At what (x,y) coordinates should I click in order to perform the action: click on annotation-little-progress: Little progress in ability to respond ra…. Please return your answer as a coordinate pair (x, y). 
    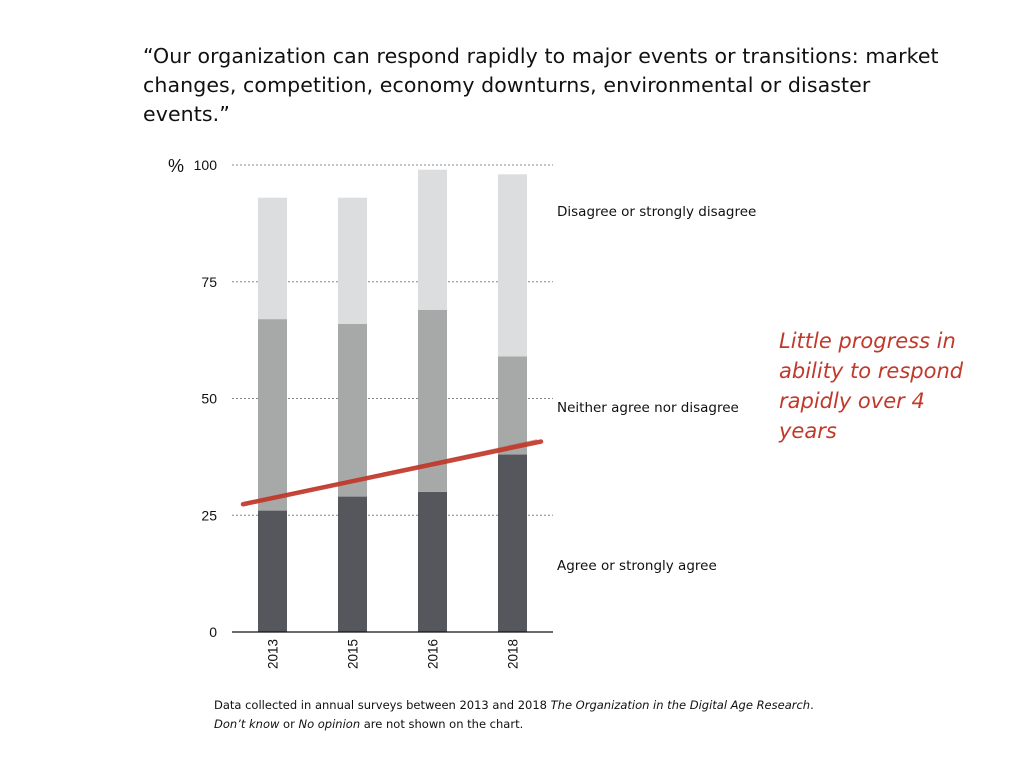
    Looking at the image, I should click on (871, 386).